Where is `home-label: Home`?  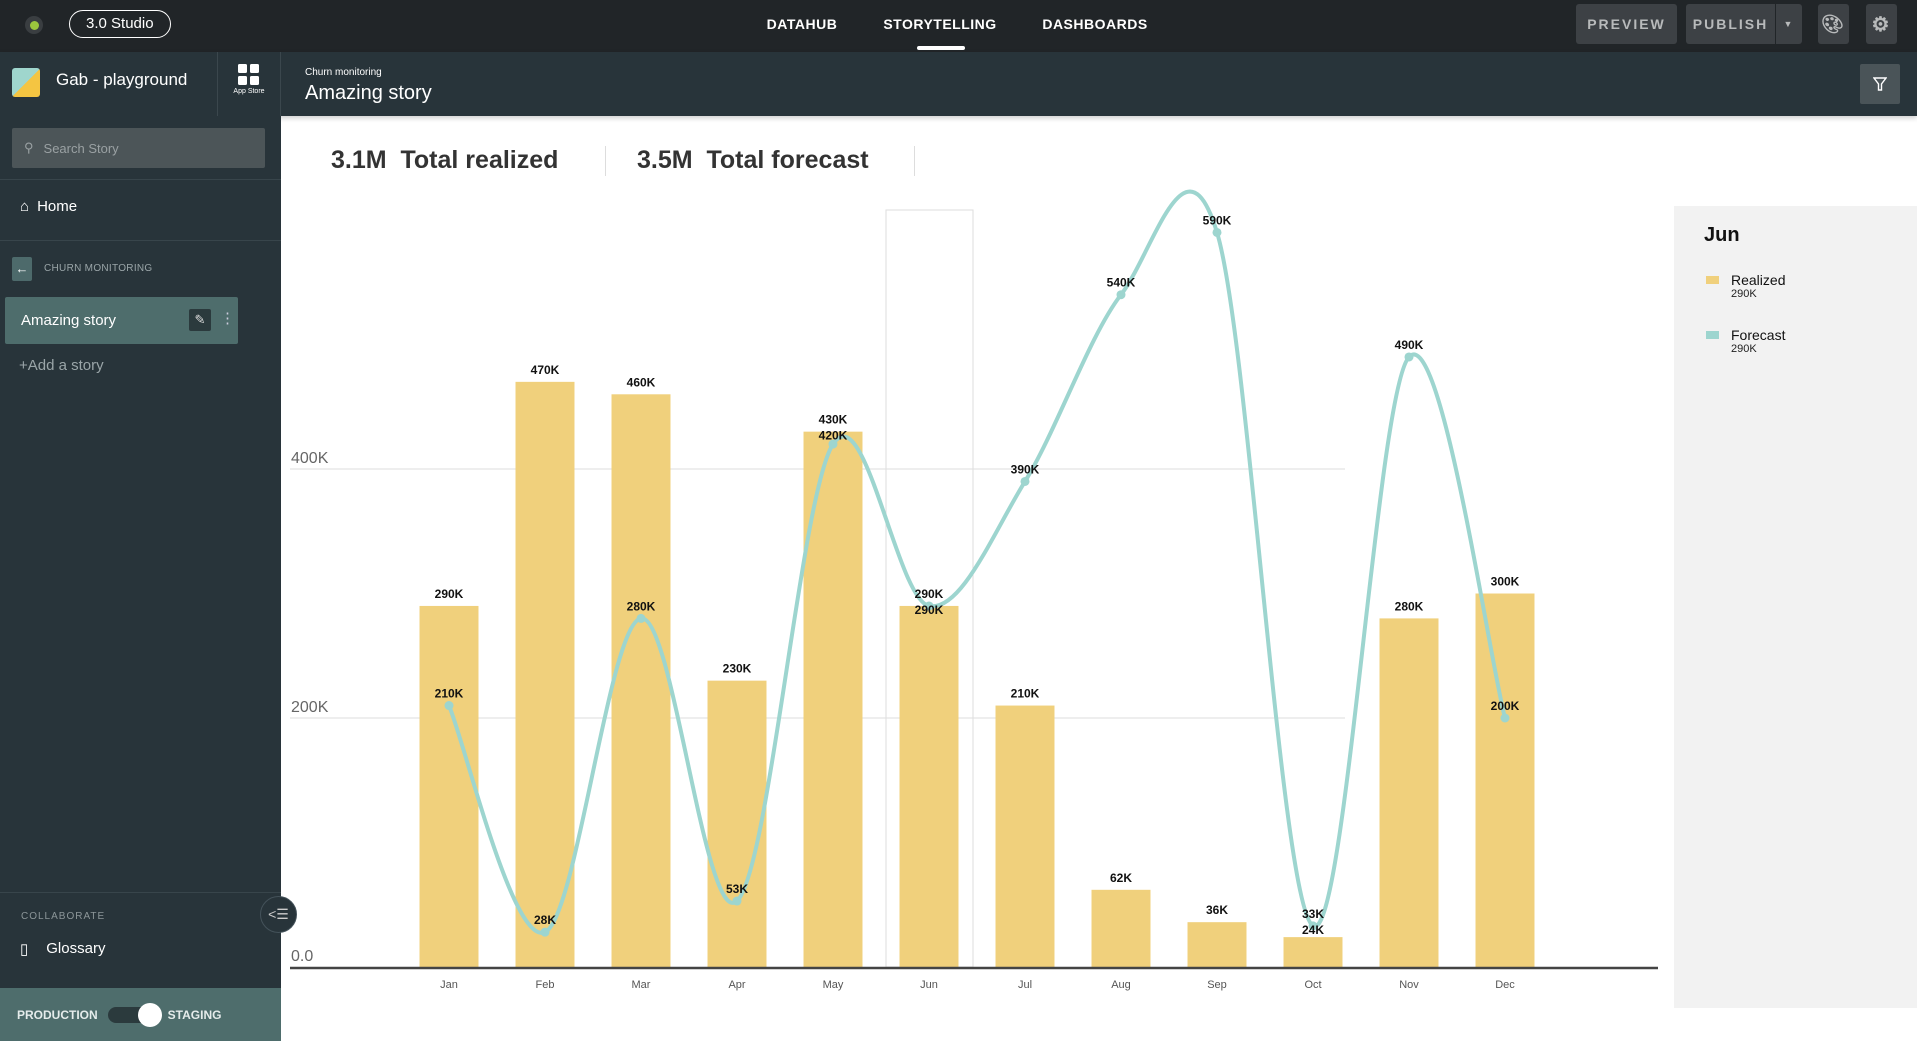
home-label: Home is located at coordinates (57, 206).